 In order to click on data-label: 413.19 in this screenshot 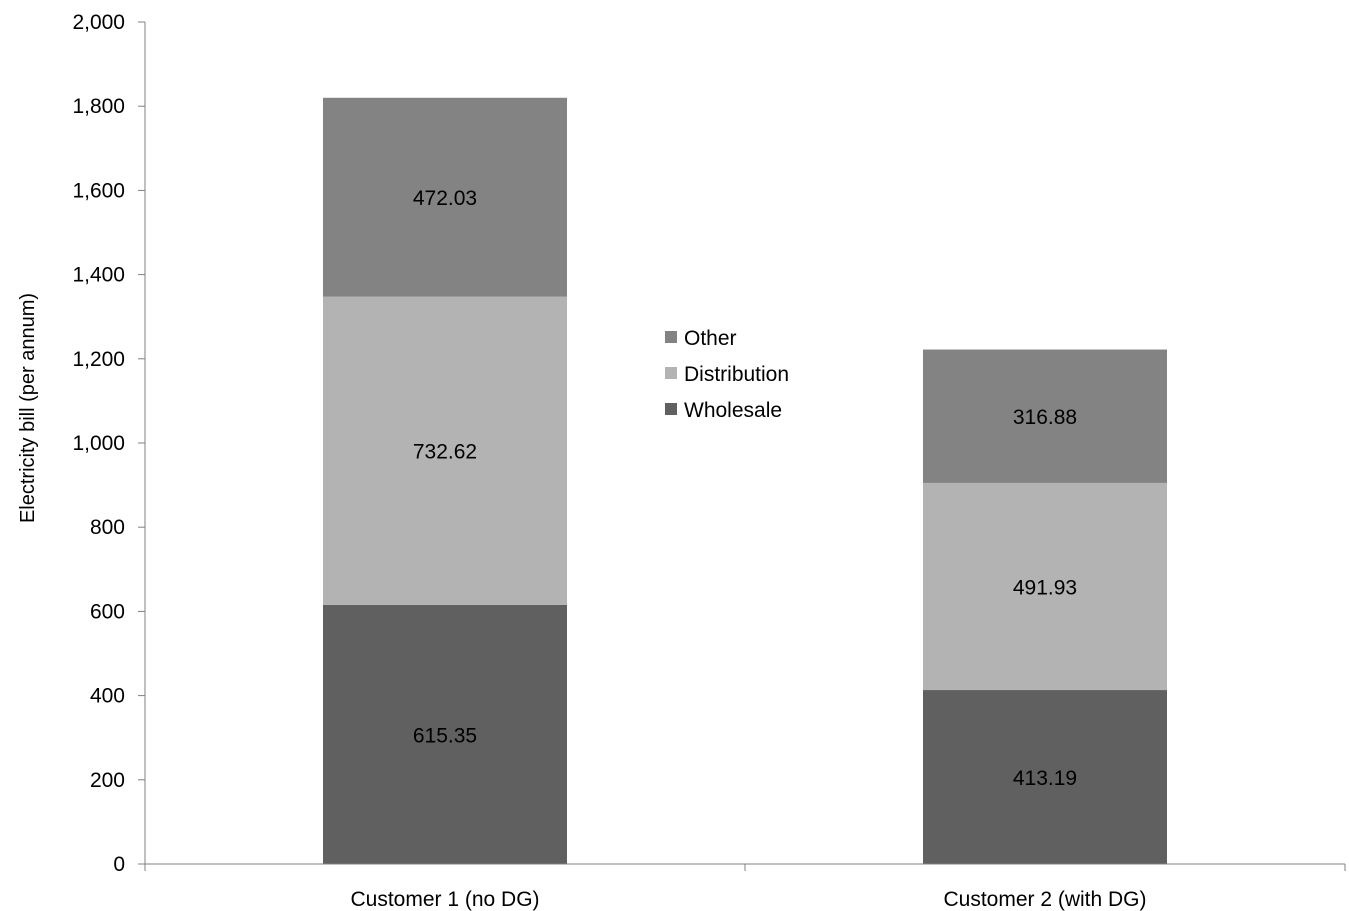, I will do `click(1045, 778)`.